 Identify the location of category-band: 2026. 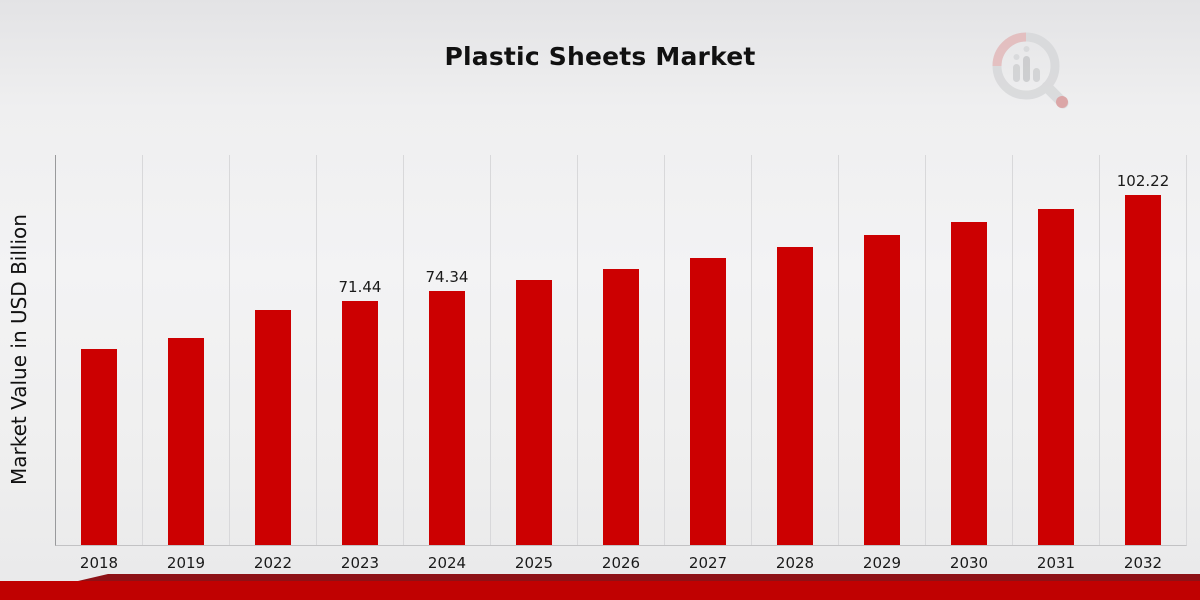
(620, 363).